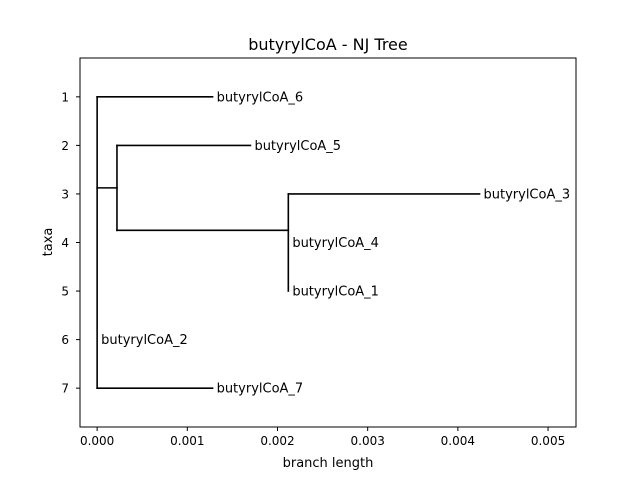 The image size is (640, 480). What do you see at coordinates (260, 389) in the screenshot?
I see `leaf-label-7: butyrylCoA_7` at bounding box center [260, 389].